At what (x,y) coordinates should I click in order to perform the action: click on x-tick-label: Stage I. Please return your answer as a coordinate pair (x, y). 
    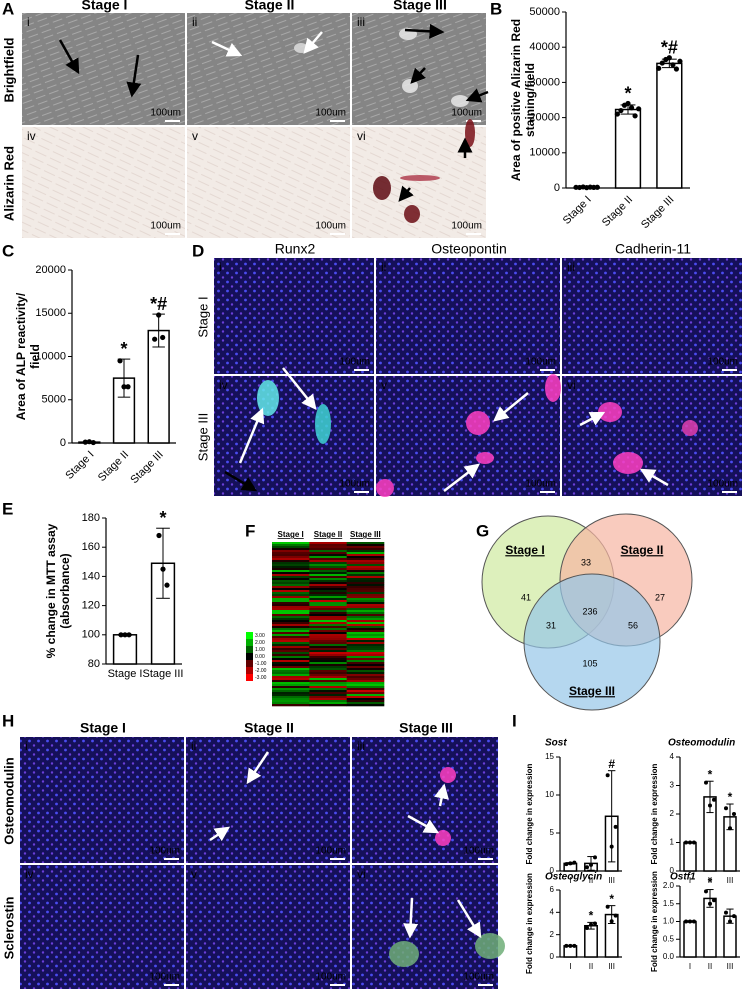
    Looking at the image, I should click on (125, 674).